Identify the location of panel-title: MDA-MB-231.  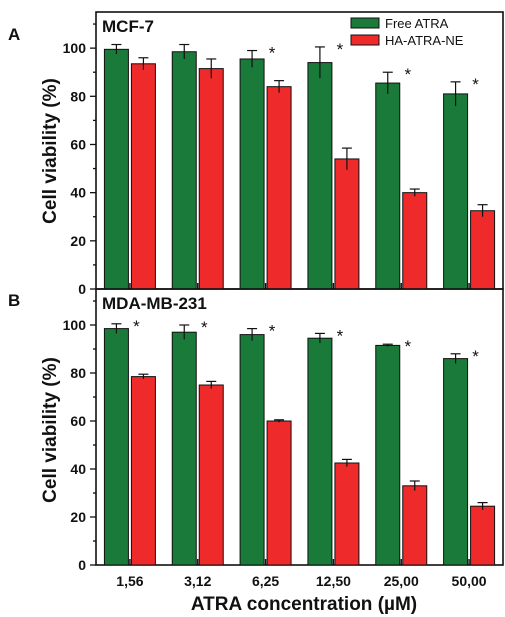
(154, 303).